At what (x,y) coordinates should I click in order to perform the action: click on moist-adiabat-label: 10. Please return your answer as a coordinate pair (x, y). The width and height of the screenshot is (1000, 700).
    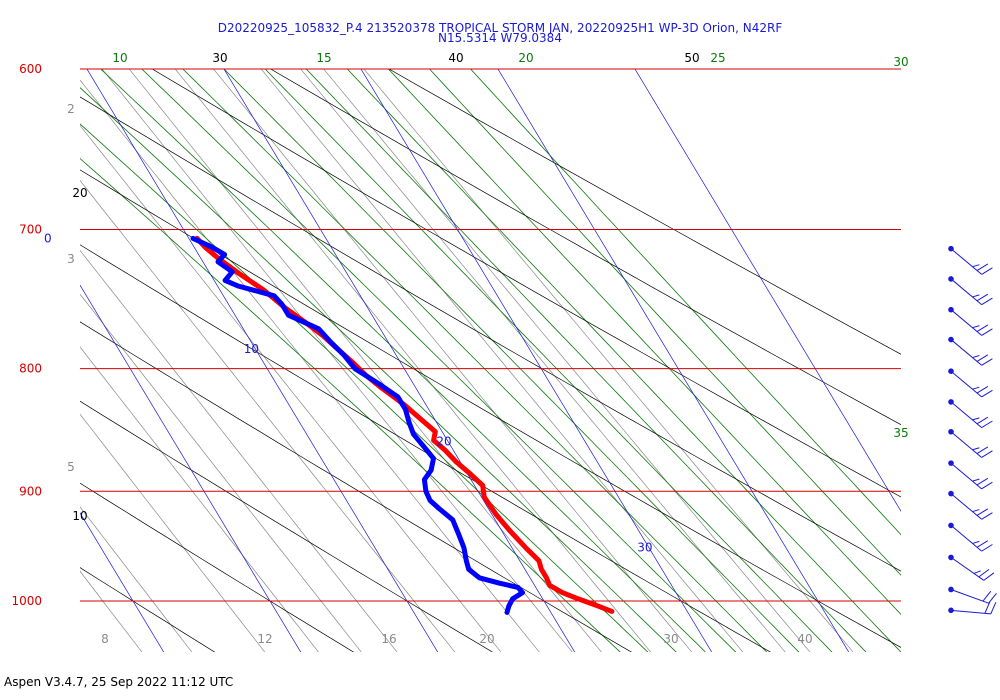
    Looking at the image, I should click on (119, 58).